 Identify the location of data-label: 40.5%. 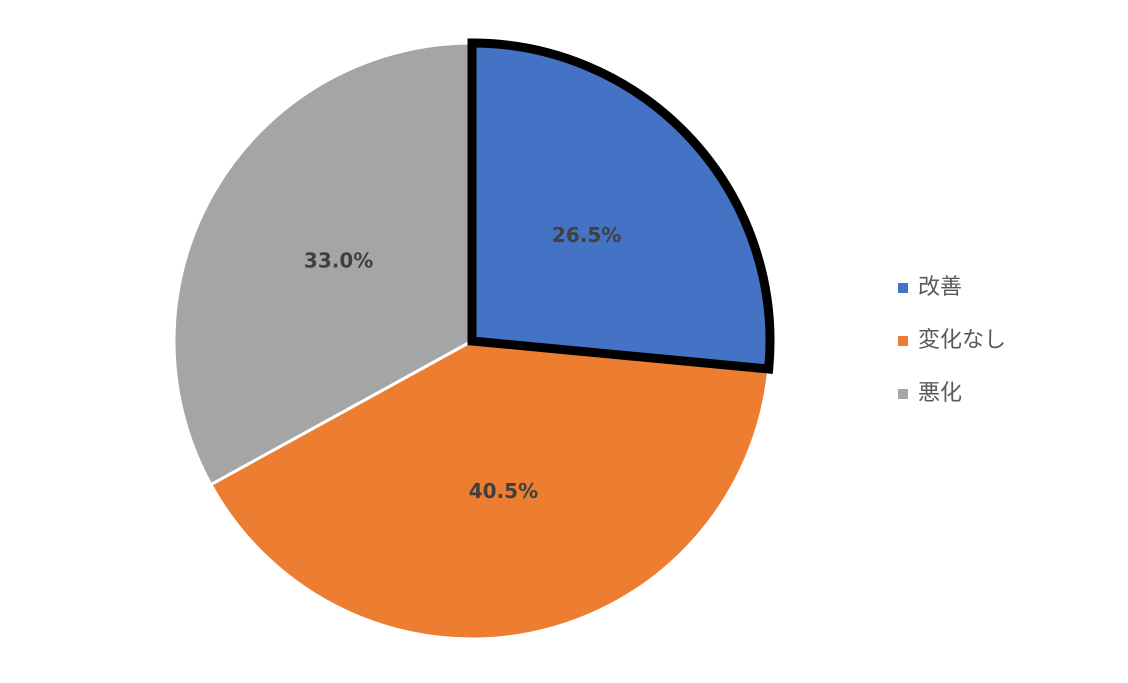
(503, 491).